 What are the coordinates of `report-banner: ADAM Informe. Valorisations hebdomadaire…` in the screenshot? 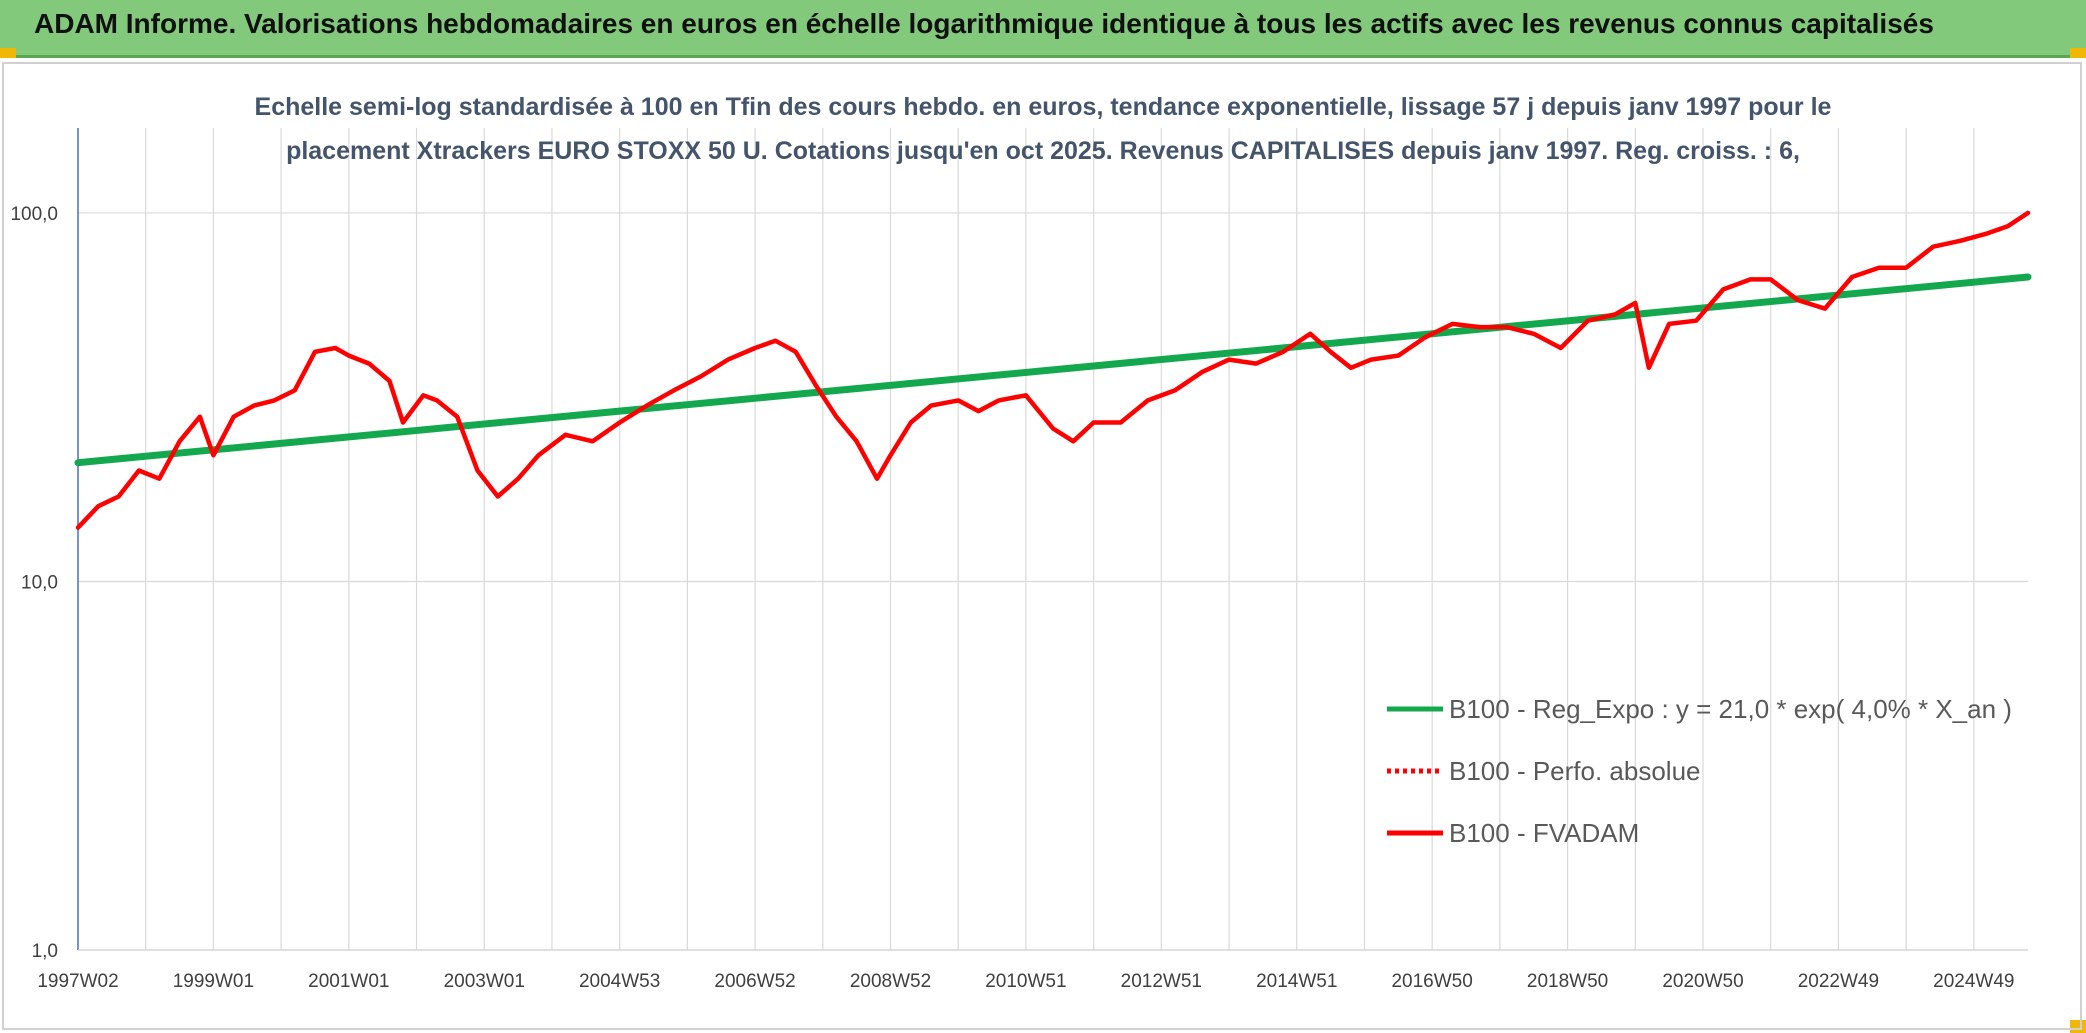 It's located at (1043, 29).